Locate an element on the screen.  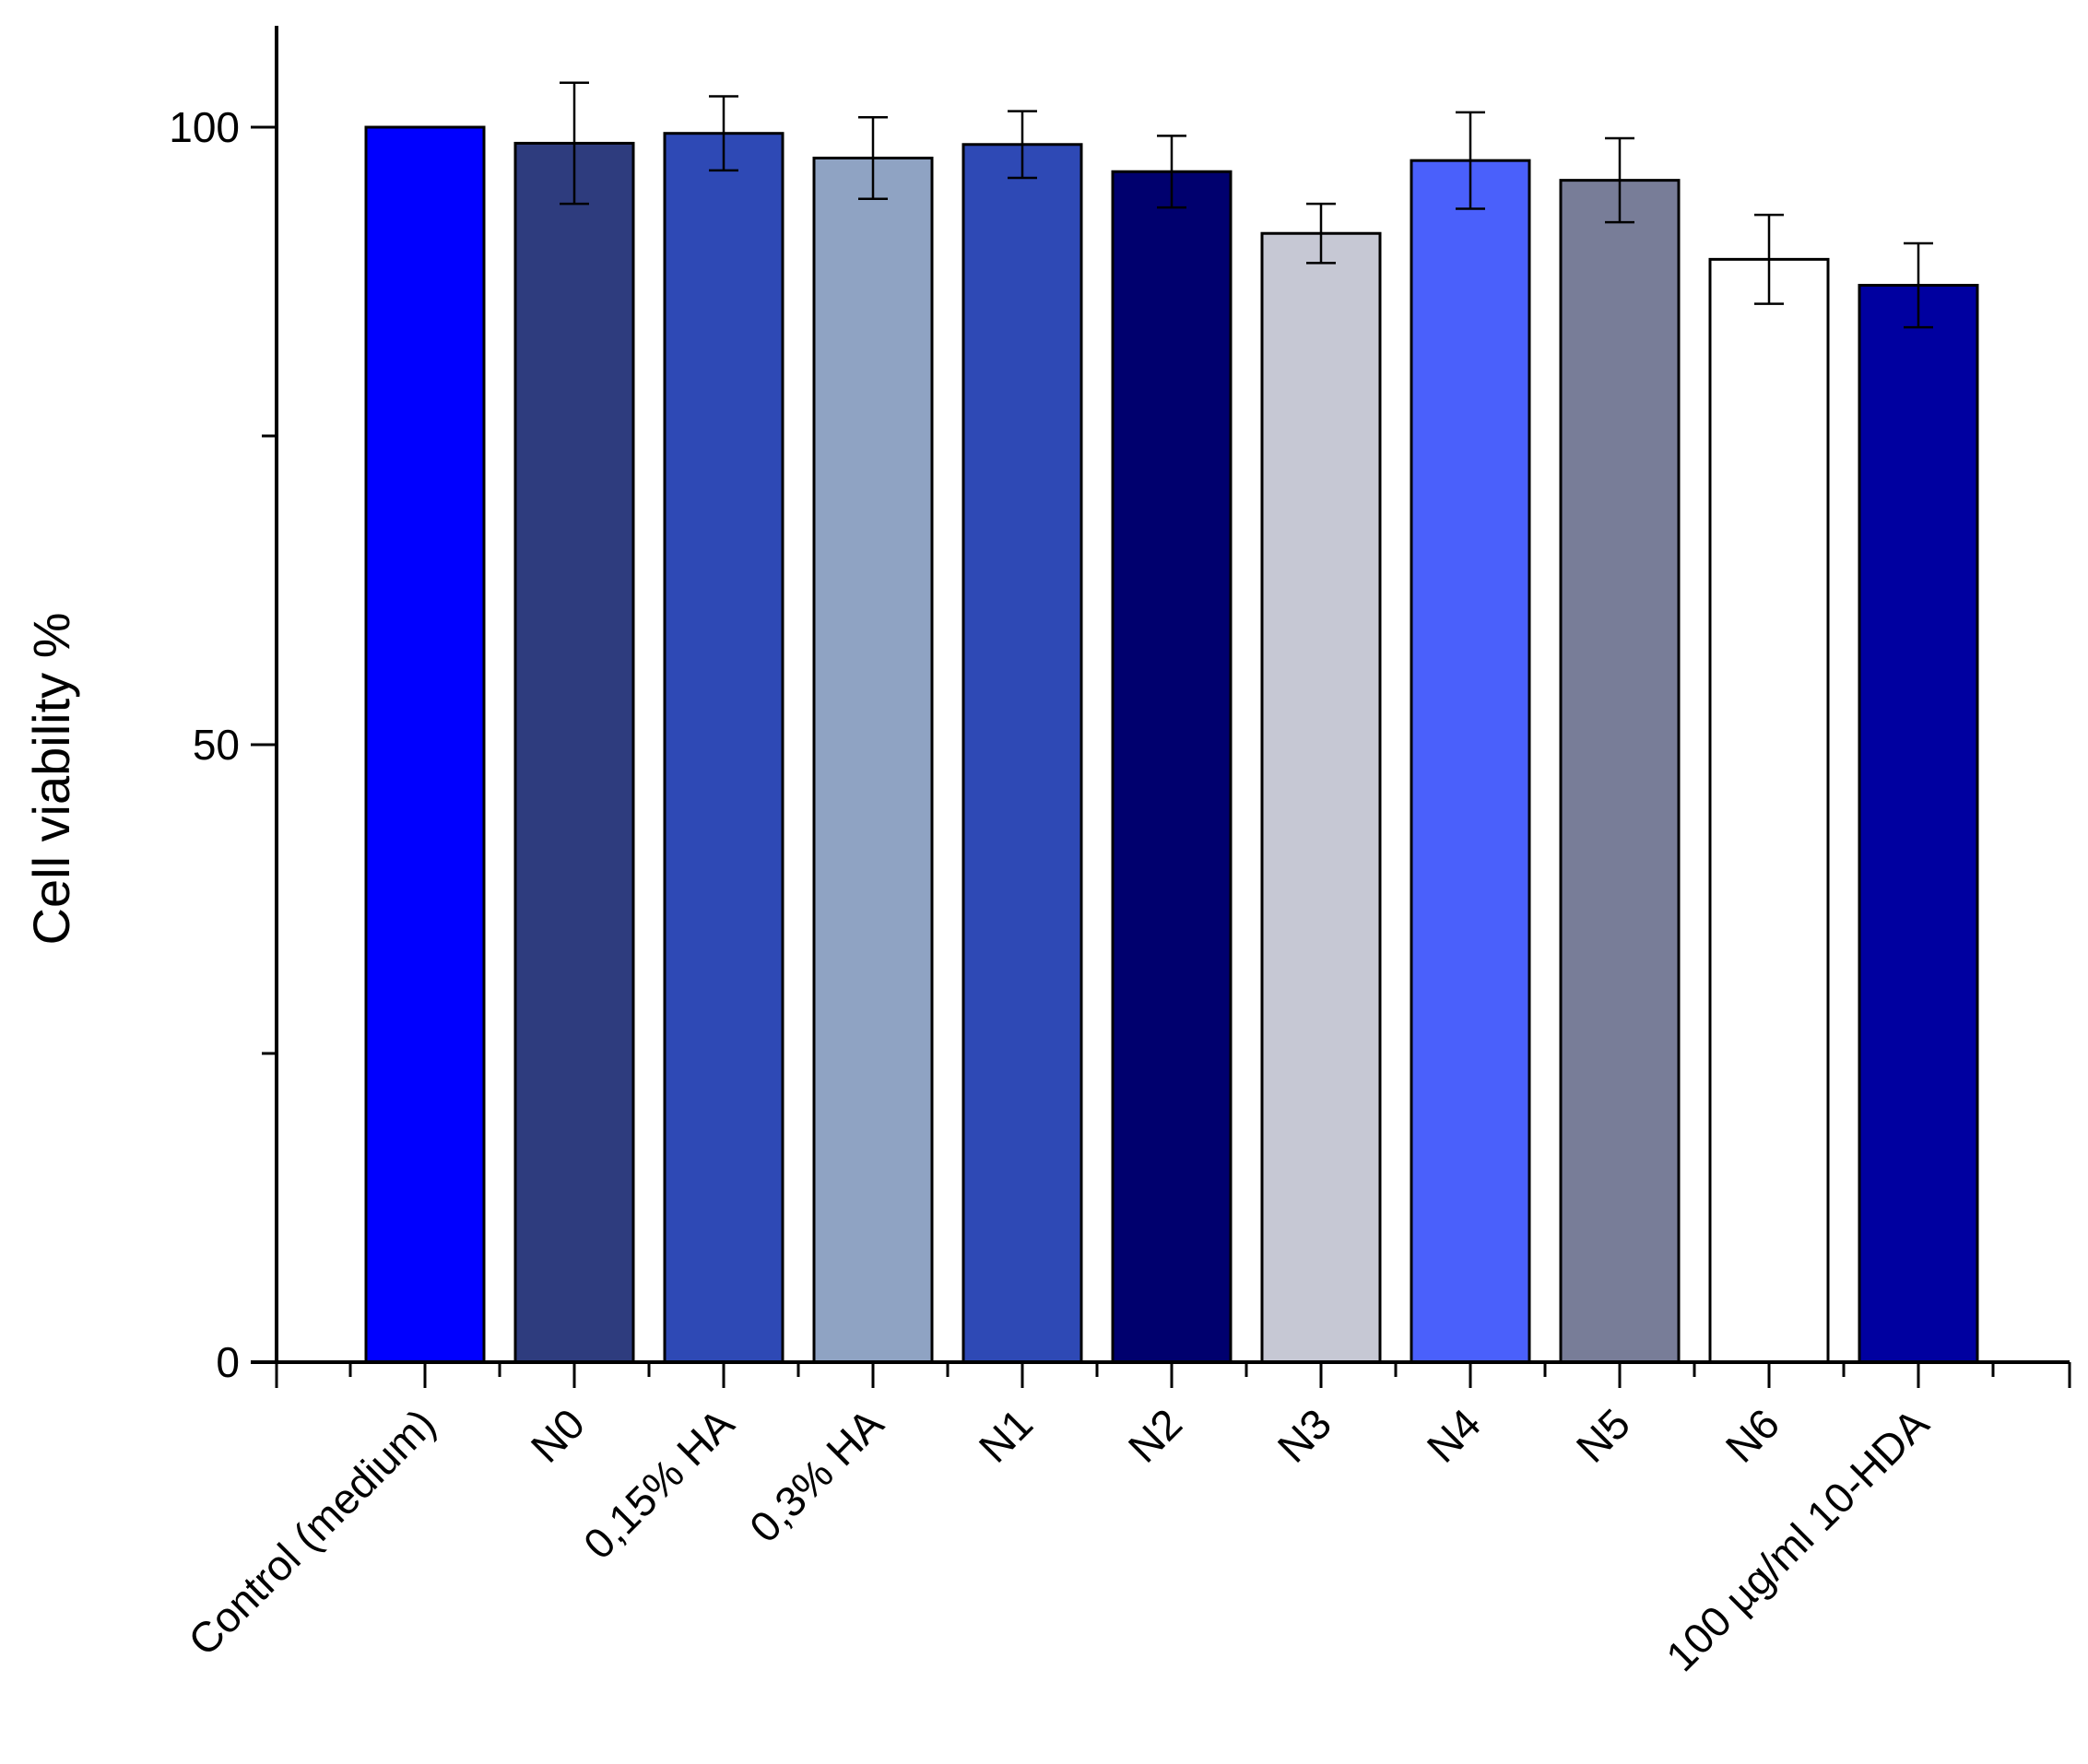
y-axis-title: Cell viability % is located at coordinates (51, 779).